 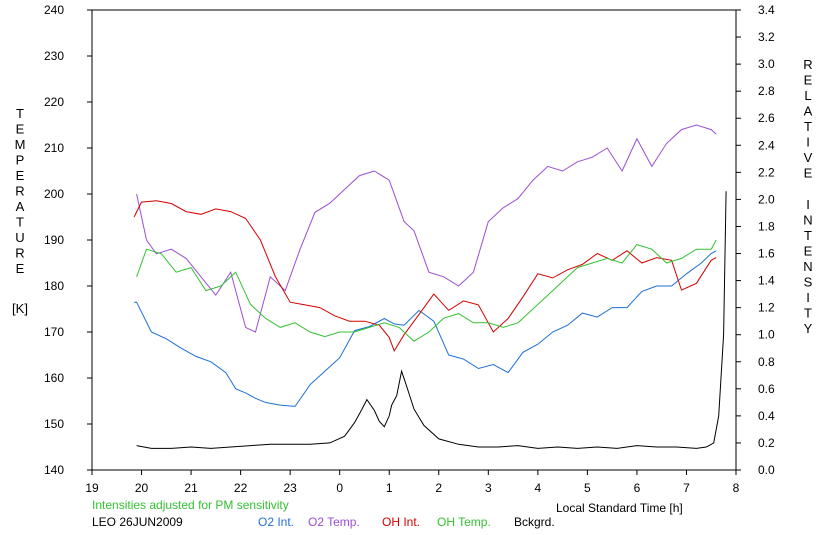 What do you see at coordinates (290, 488) in the screenshot?
I see `x-tick-label: 23` at bounding box center [290, 488].